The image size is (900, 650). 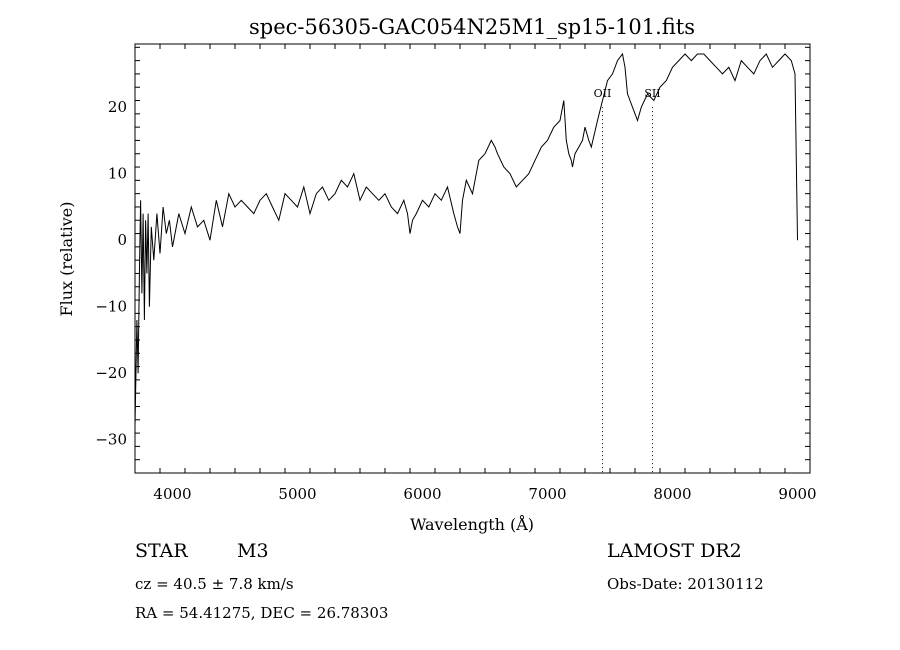 I want to click on object-type: STAR, so click(x=161, y=551).